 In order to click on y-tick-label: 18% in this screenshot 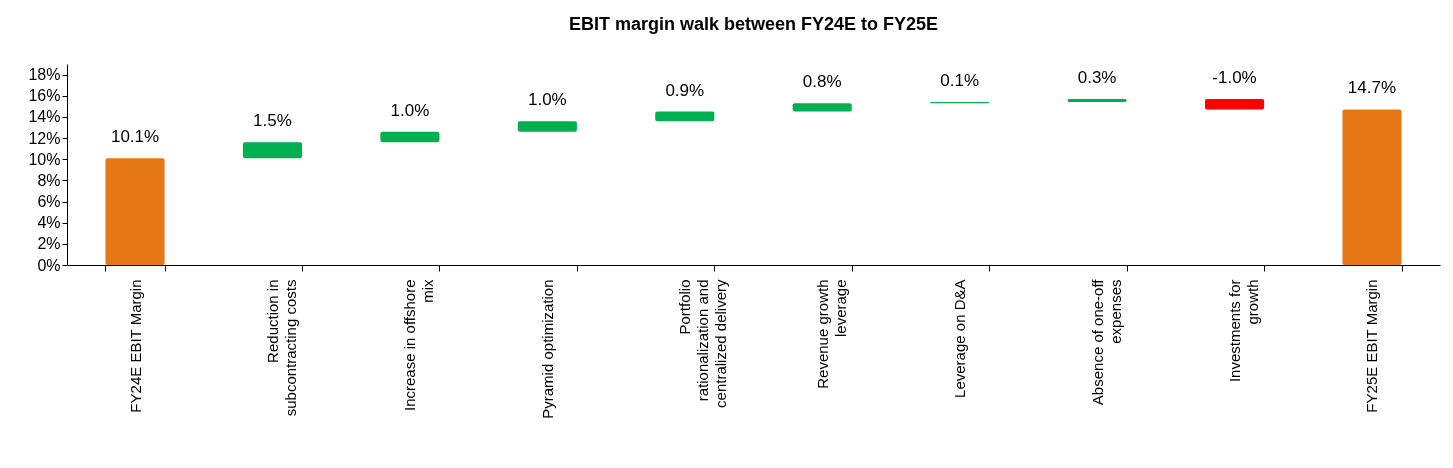, I will do `click(44, 75)`.